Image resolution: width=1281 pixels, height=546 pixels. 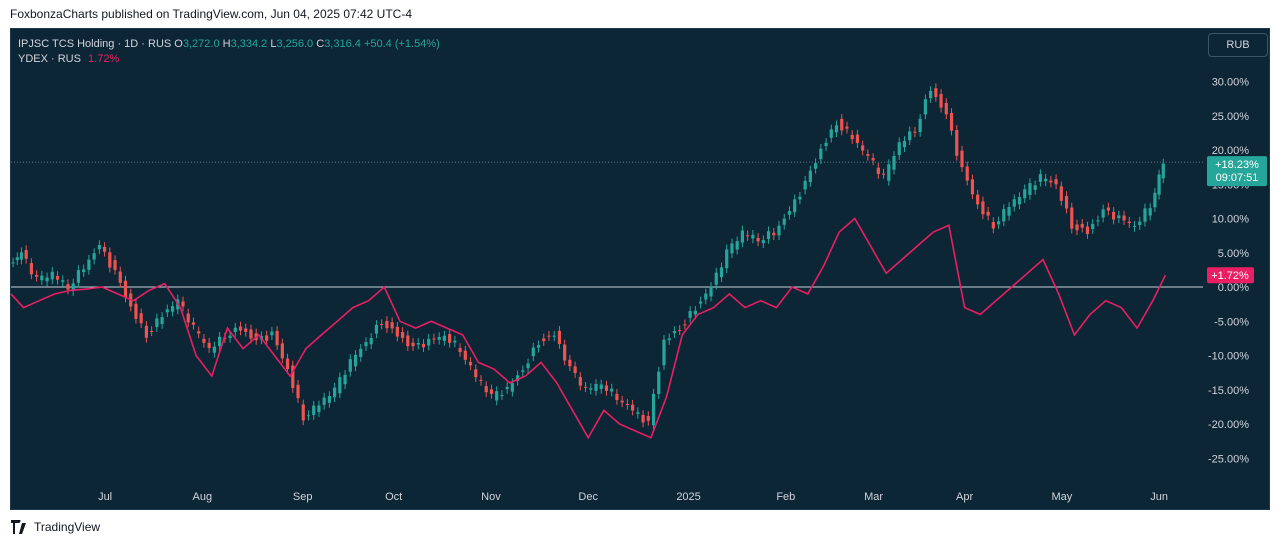 What do you see at coordinates (1228, 391) in the screenshot?
I see `y-tick-label: -15.00%` at bounding box center [1228, 391].